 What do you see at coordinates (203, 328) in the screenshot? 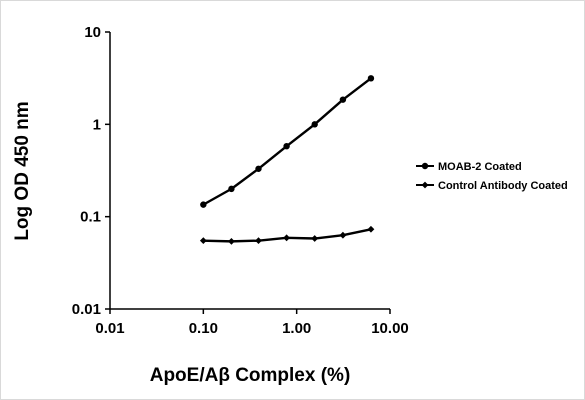
I see `x-tick-label: 0.10` at bounding box center [203, 328].